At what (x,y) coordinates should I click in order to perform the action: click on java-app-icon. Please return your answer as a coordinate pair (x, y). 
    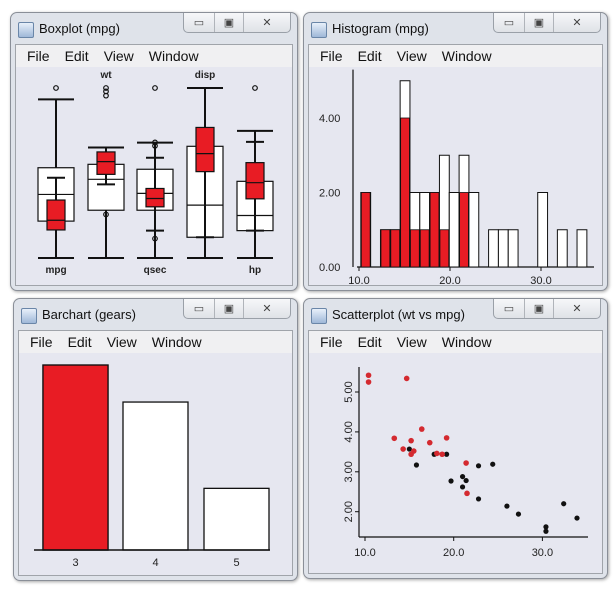
    Looking at the image, I should click on (319, 30).